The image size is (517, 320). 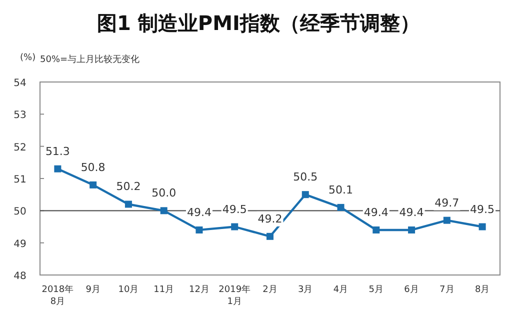 I want to click on x-tick-label: 5月, so click(x=376, y=290).